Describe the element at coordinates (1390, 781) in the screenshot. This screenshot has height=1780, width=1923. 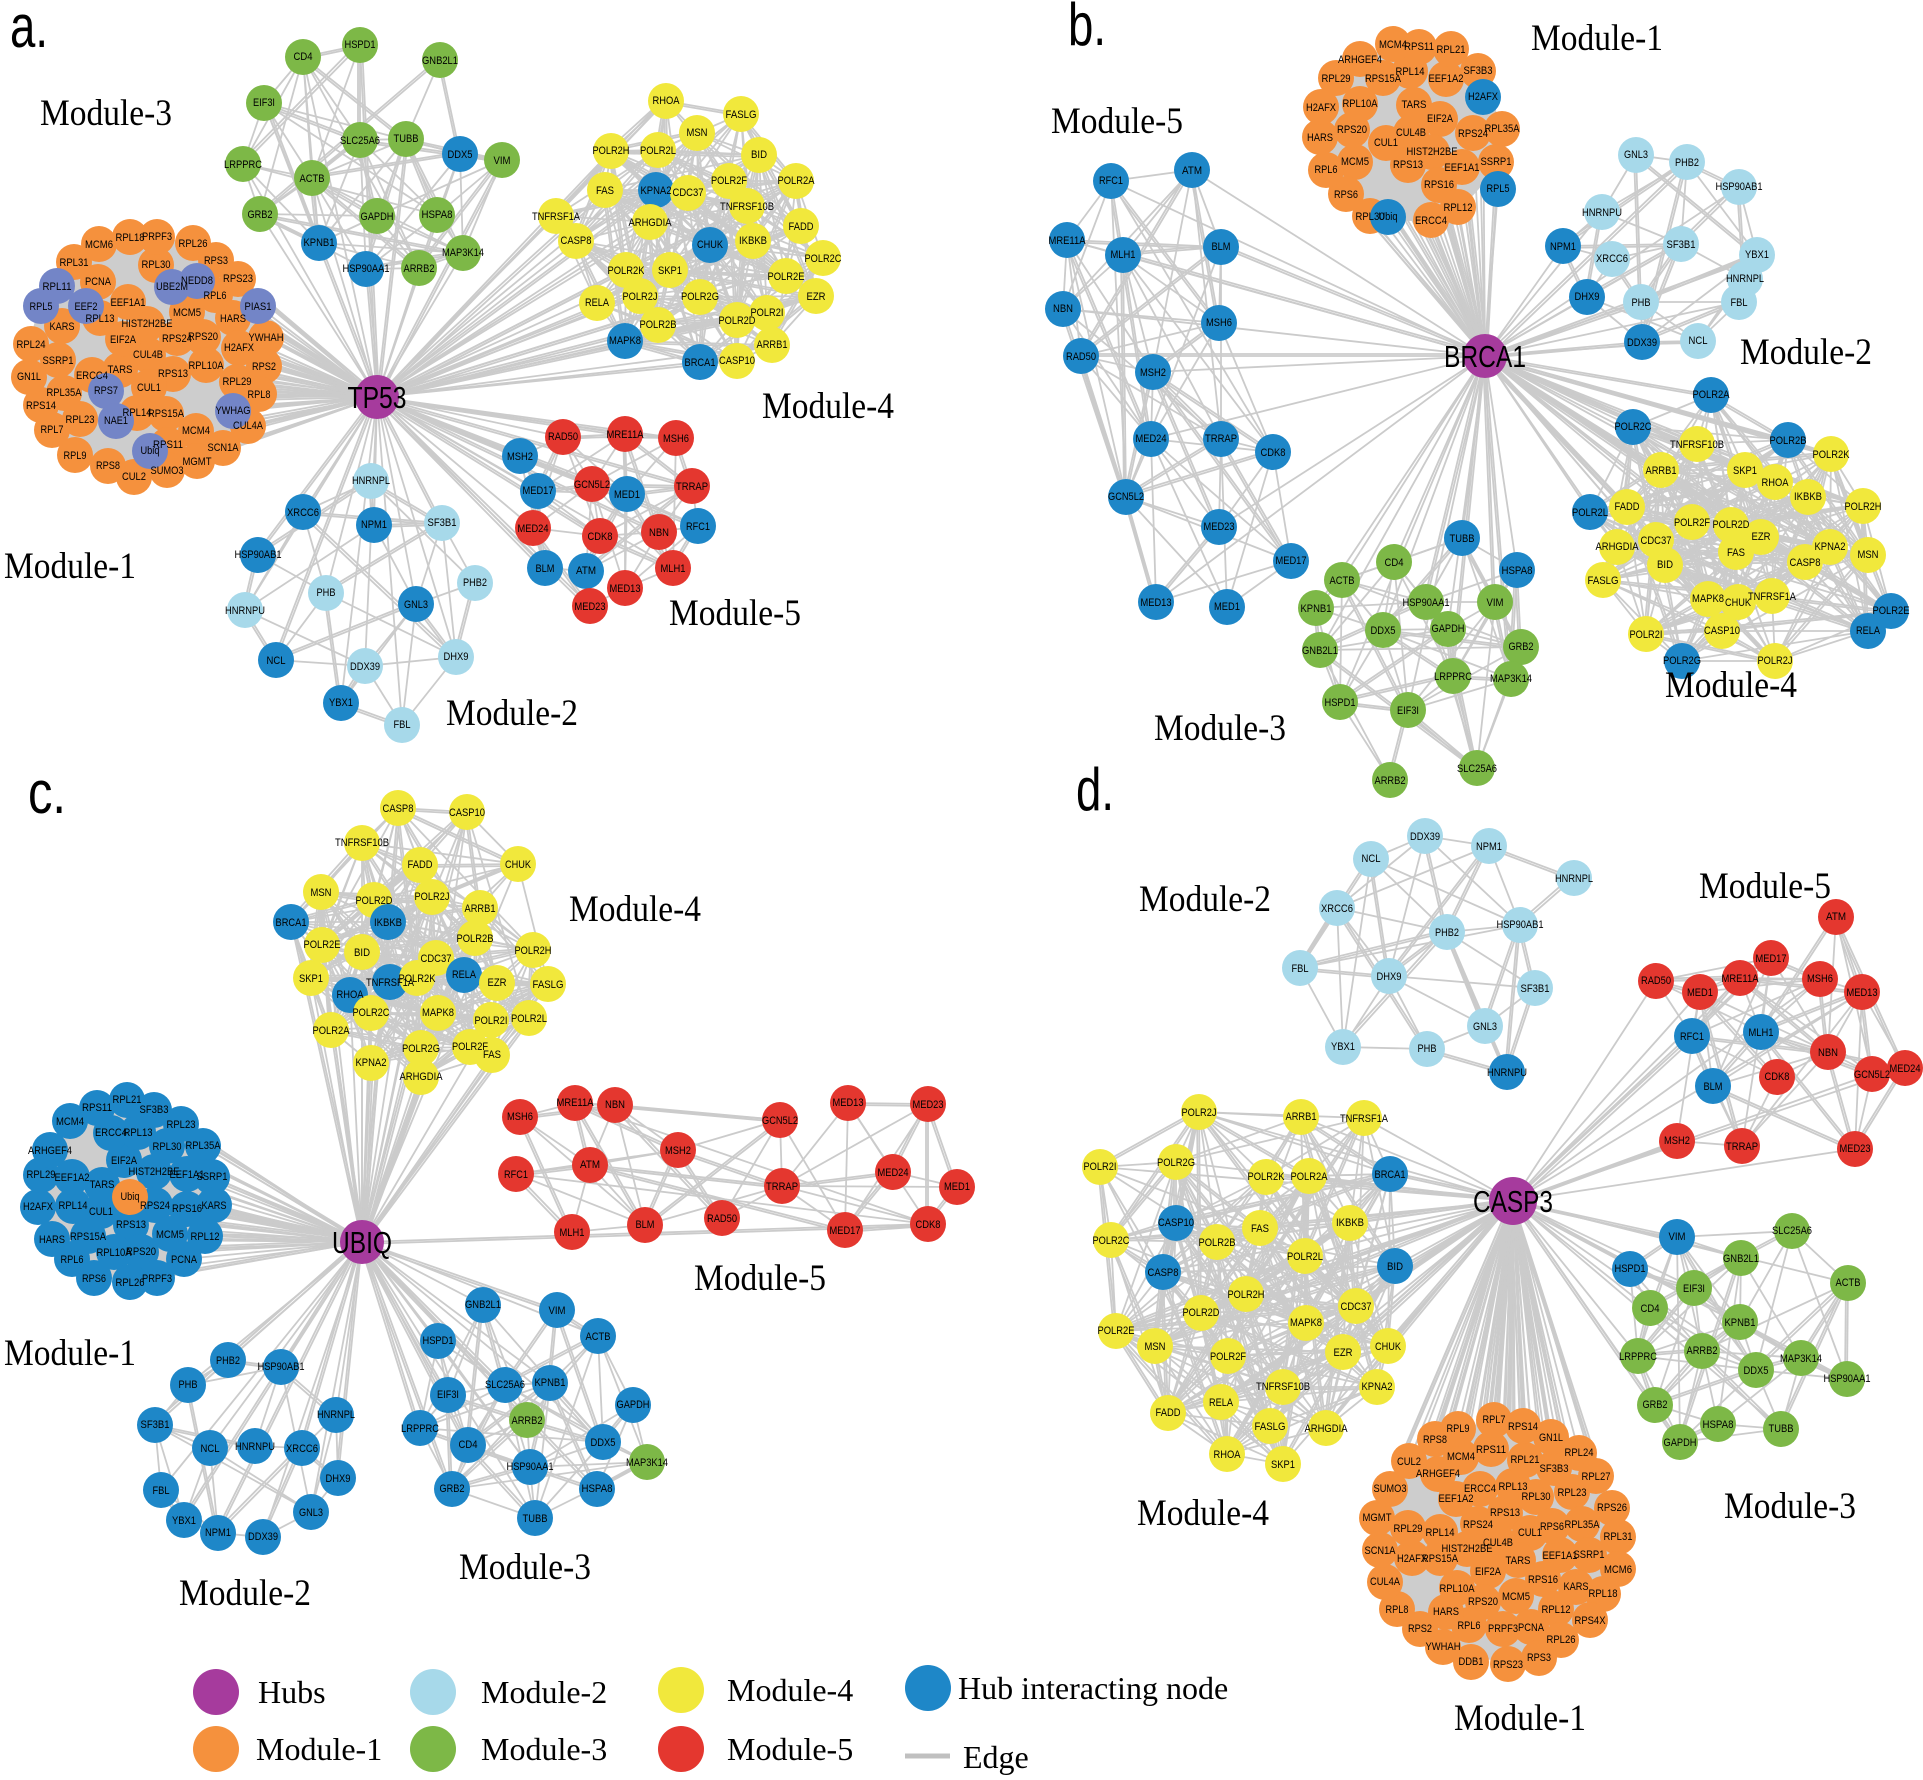
I see `svg-text: ARRB2` at that location.